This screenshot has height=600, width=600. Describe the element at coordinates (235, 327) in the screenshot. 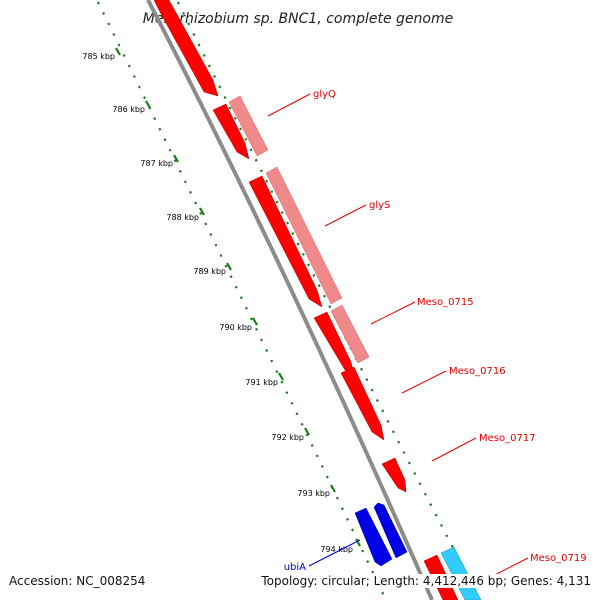

I see `kbp-label: 790 kbp` at that location.